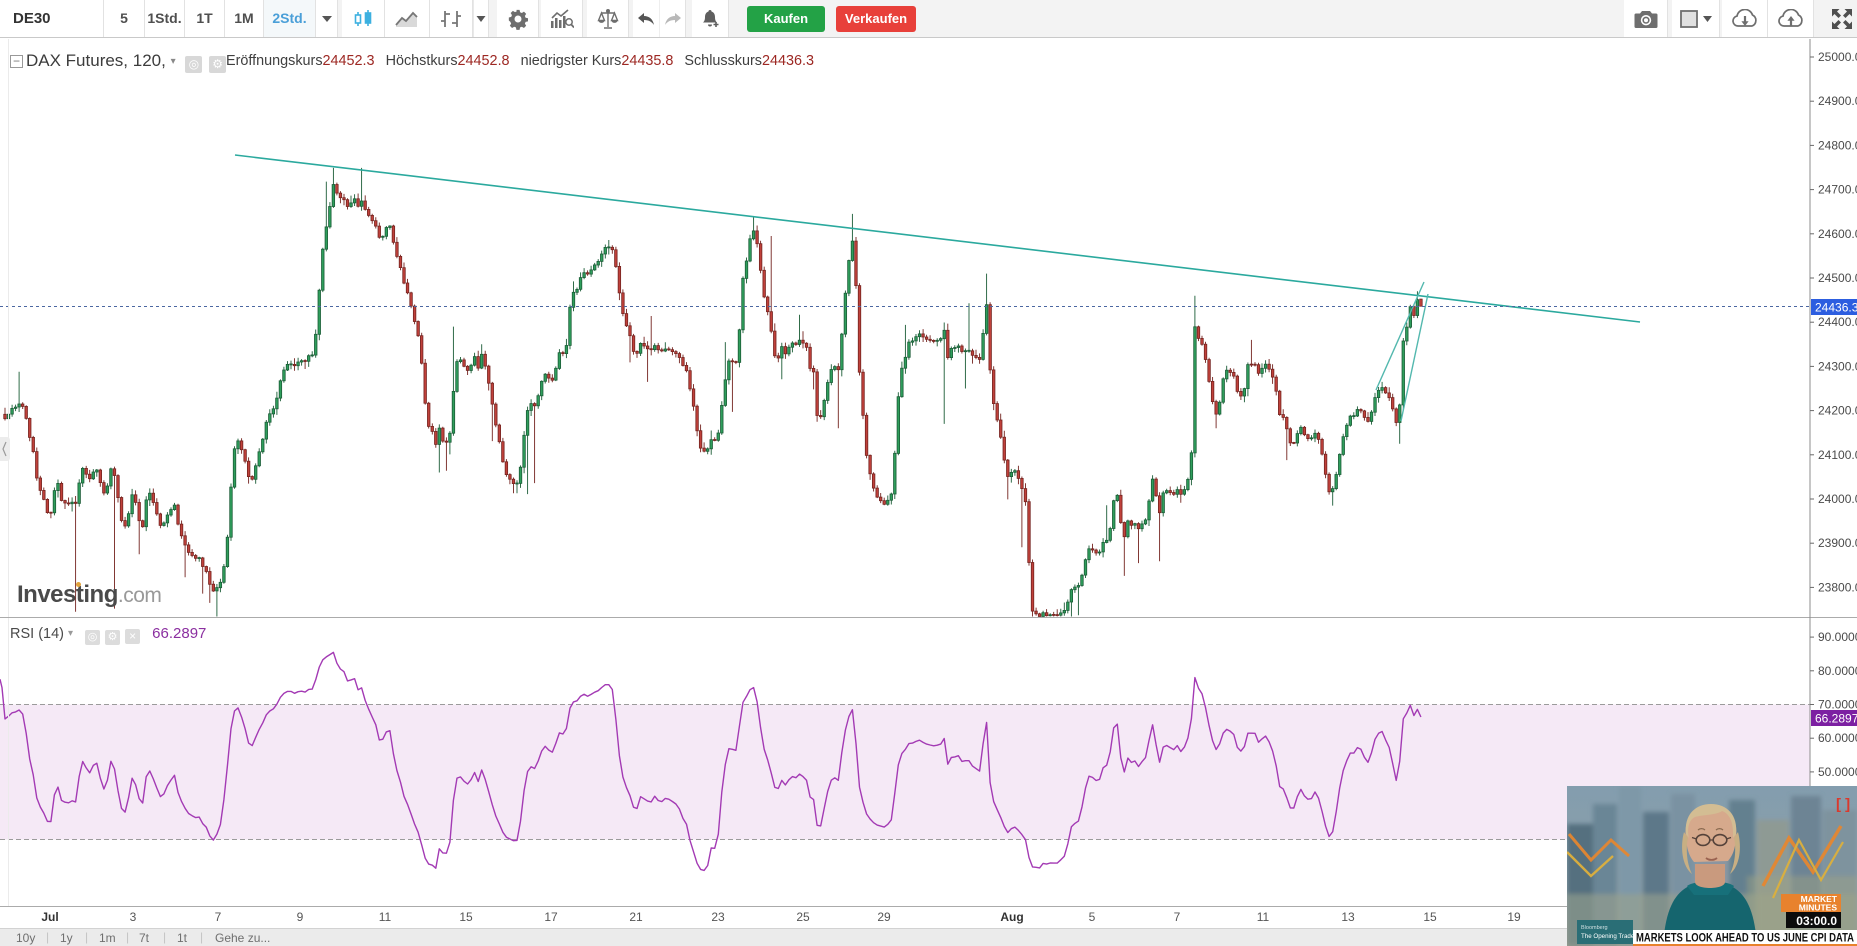 The height and width of the screenshot is (946, 1857). I want to click on svg-text: 25, so click(803, 917).